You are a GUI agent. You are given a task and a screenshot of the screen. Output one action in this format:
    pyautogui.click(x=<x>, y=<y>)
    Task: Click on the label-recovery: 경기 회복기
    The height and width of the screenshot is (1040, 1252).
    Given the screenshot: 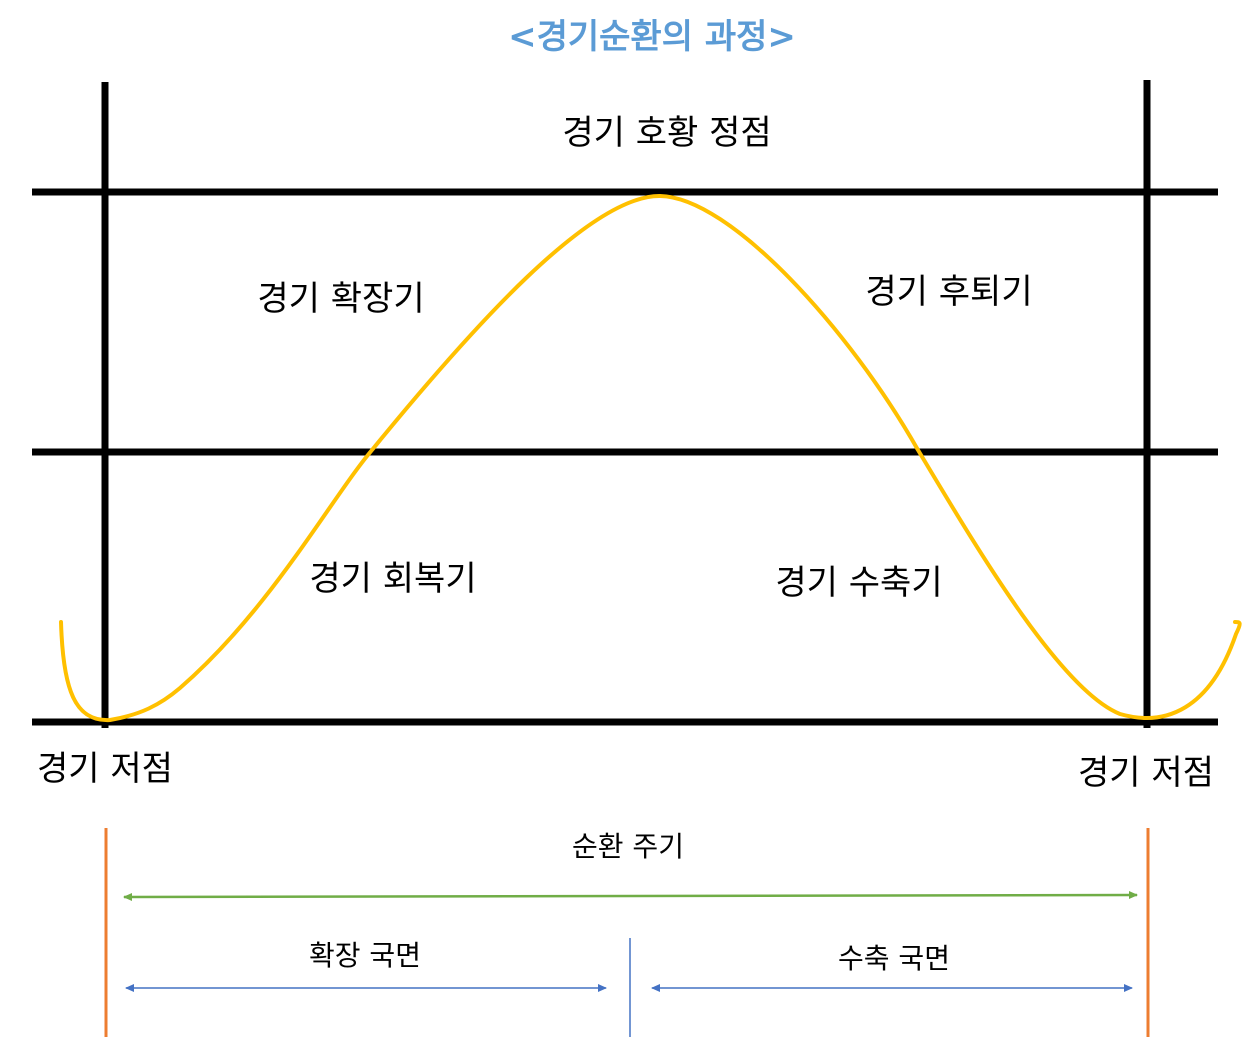 What is the action you would take?
    pyautogui.click(x=392, y=579)
    